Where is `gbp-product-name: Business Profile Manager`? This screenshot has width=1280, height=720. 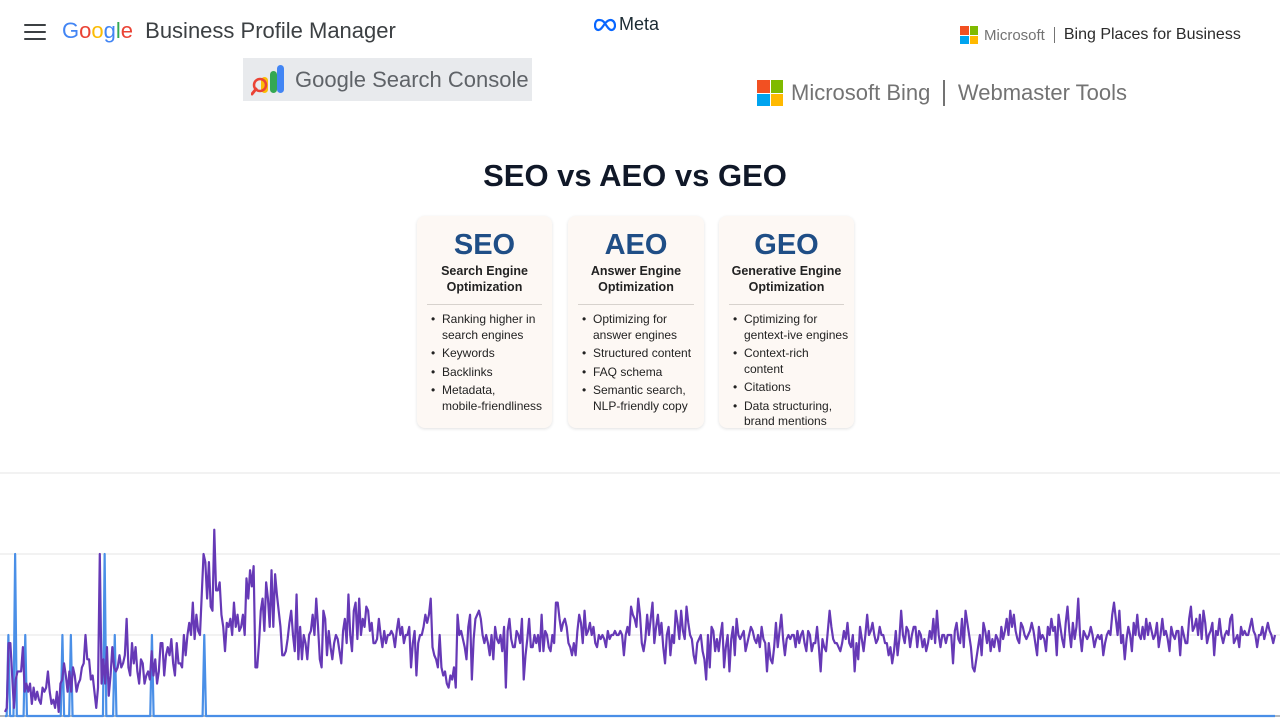
gbp-product-name: Business Profile Manager is located at coordinates (270, 30).